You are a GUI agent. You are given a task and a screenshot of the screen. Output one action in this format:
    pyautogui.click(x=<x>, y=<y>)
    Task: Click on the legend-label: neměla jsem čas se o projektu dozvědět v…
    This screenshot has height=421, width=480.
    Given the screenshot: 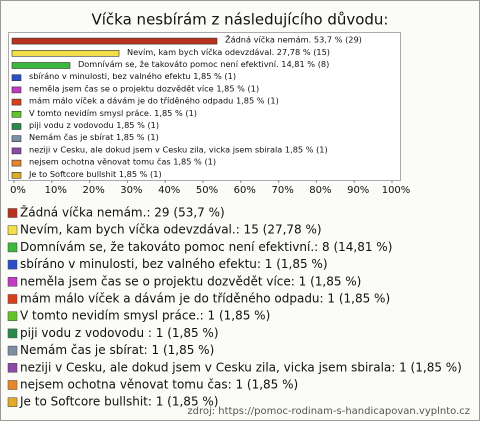 What is the action you would take?
    pyautogui.click(x=190, y=281)
    